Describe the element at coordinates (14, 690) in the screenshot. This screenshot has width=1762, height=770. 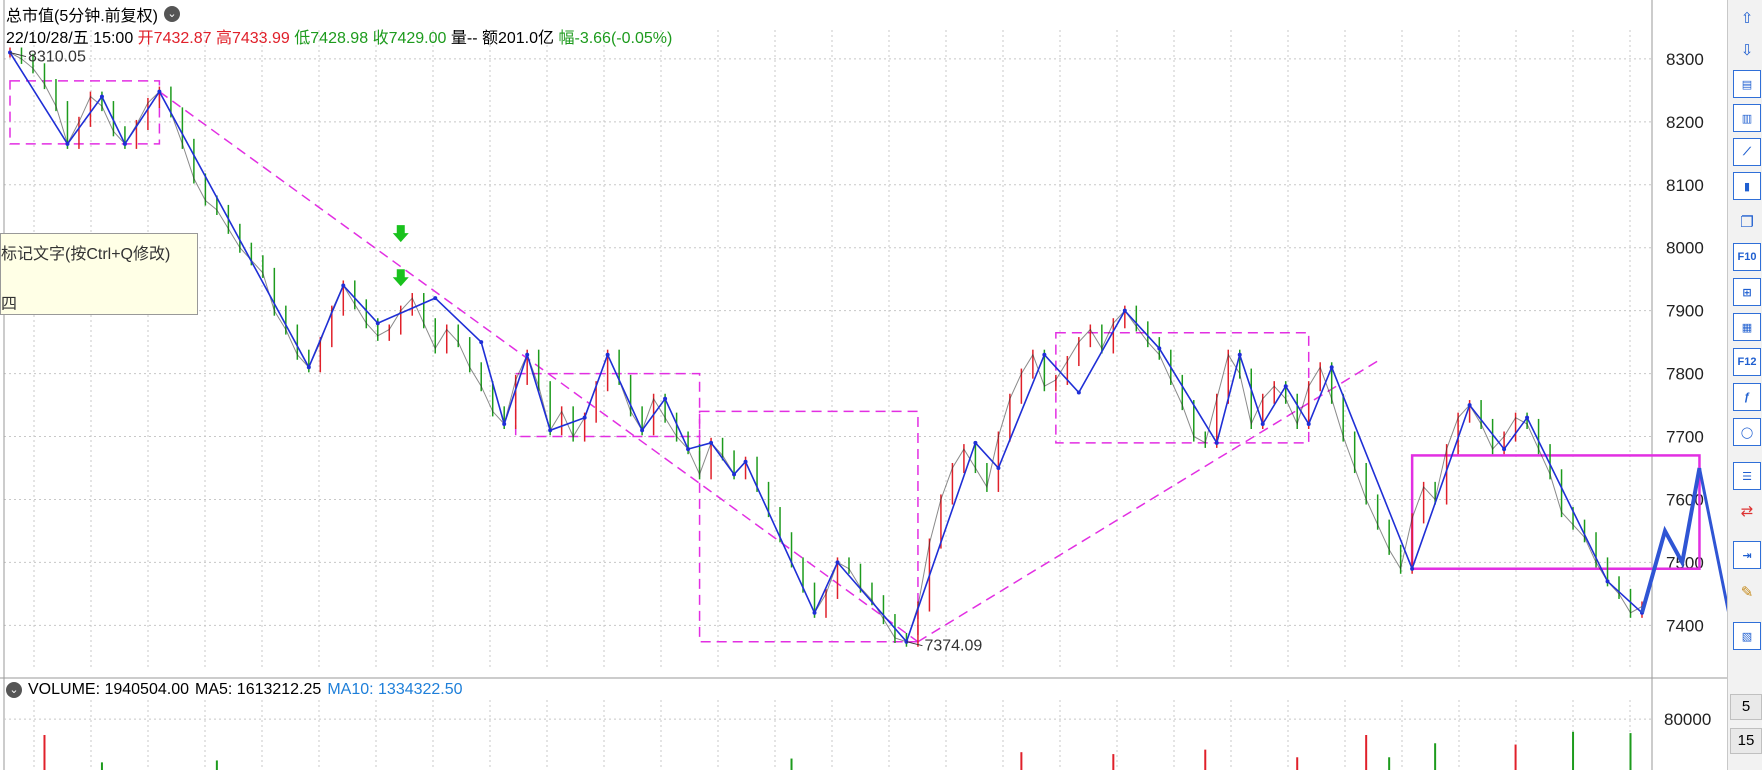
I see `volume-dropdown-icon: ⌄` at that location.